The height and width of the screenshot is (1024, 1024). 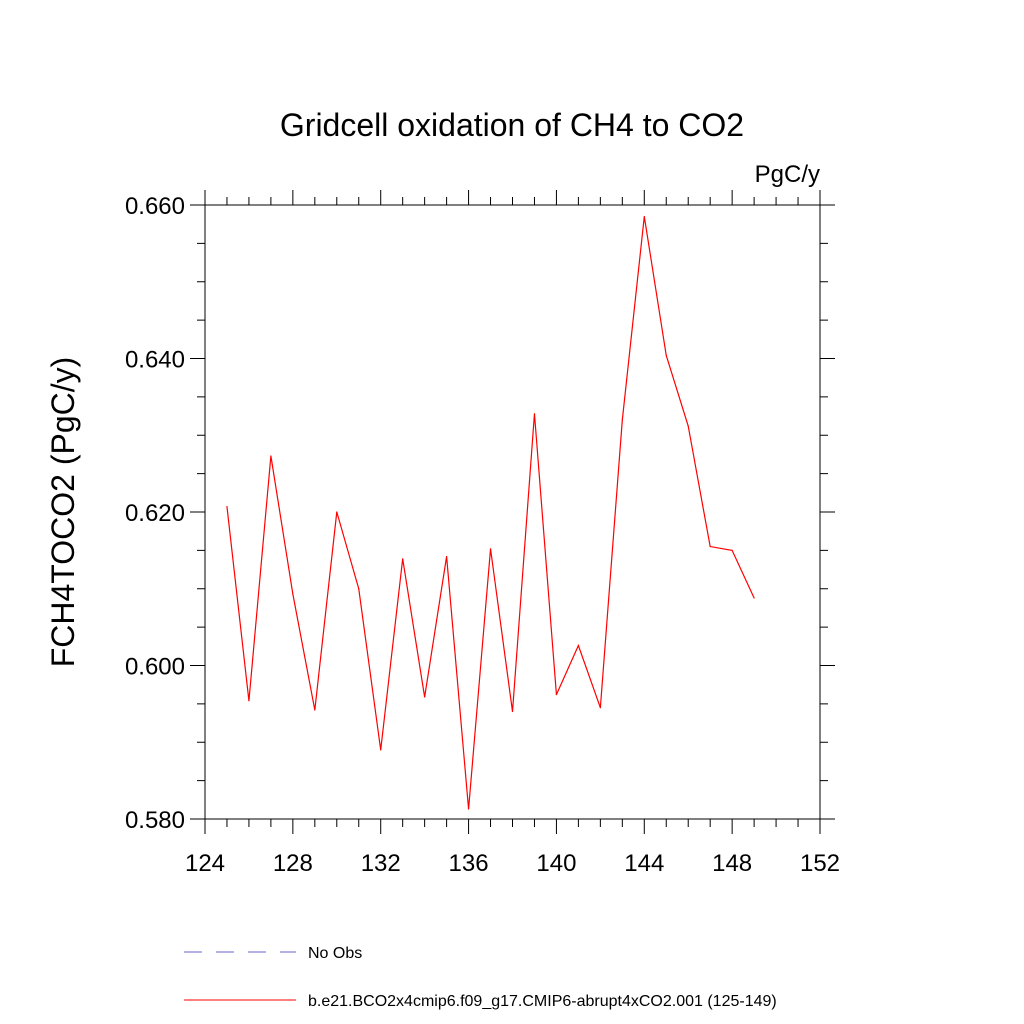 What do you see at coordinates (469, 863) in the screenshot?
I see `x-tick-label: 136` at bounding box center [469, 863].